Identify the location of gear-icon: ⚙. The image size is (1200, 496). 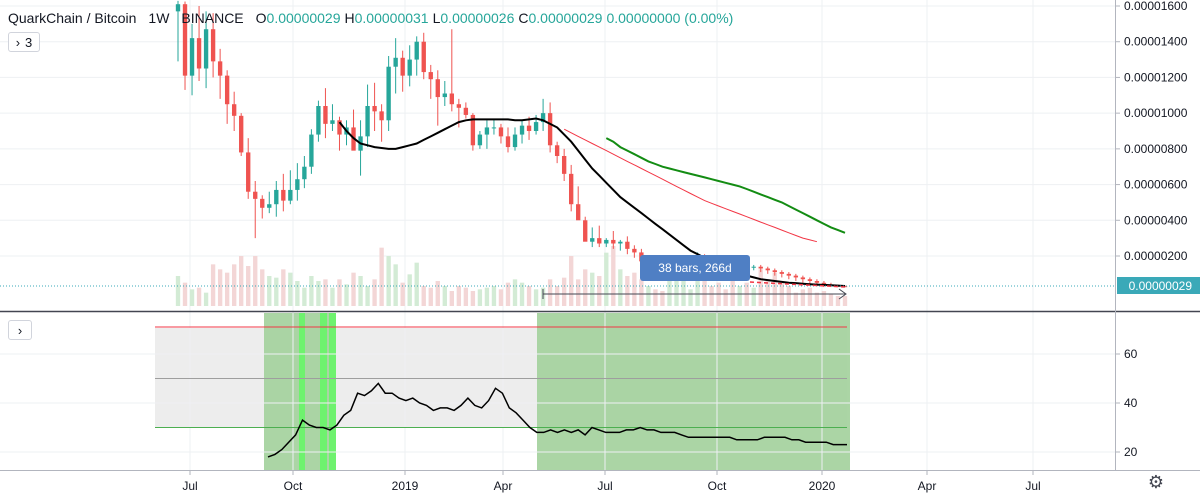
(1156, 482).